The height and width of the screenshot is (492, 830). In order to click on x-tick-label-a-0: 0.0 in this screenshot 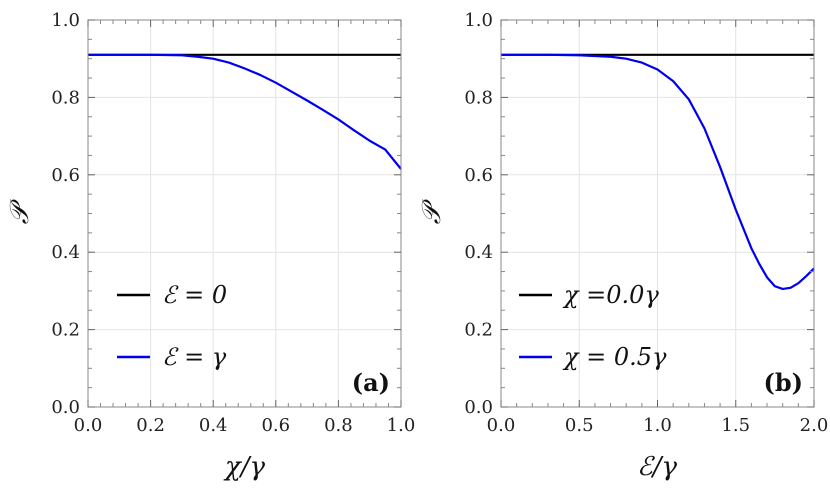, I will do `click(88, 425)`.